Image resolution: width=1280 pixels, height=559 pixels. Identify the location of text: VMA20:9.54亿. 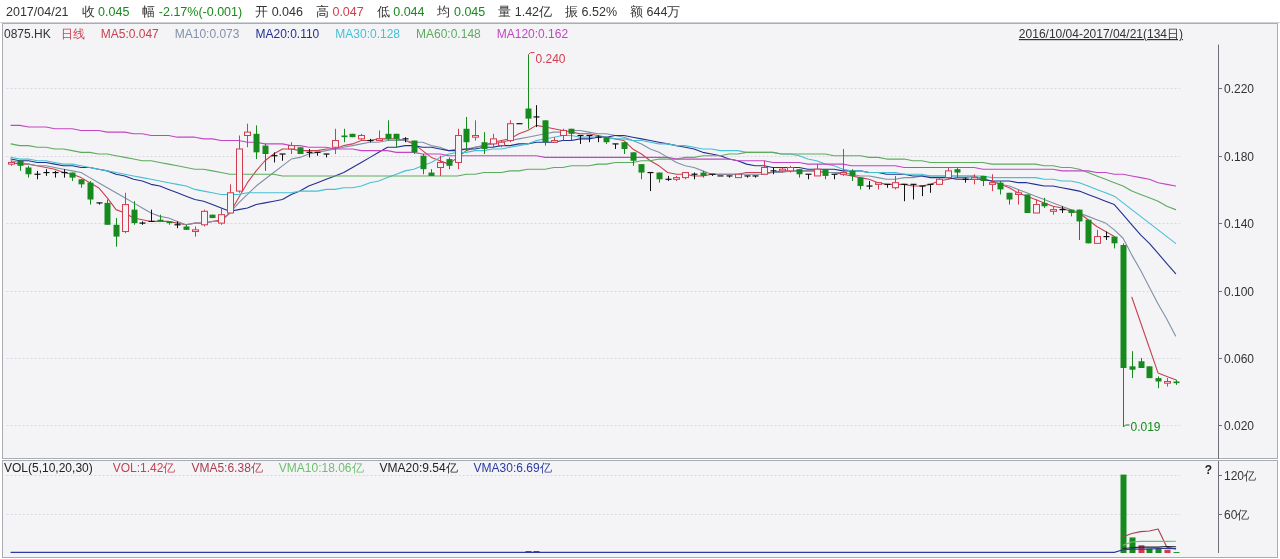
(418, 468).